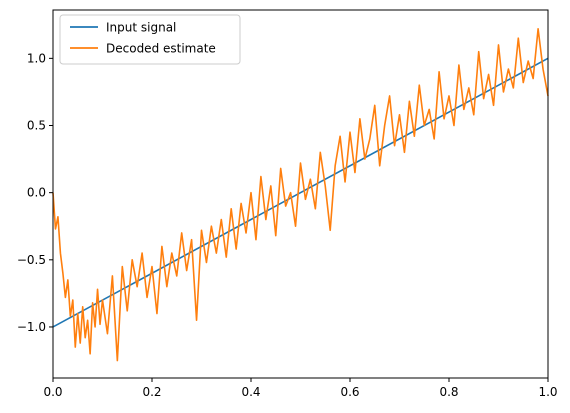 The height and width of the screenshot is (413, 570). Describe the element at coordinates (161, 49) in the screenshot. I see `legend-label-decoded-estimate: Decoded estimate` at that location.